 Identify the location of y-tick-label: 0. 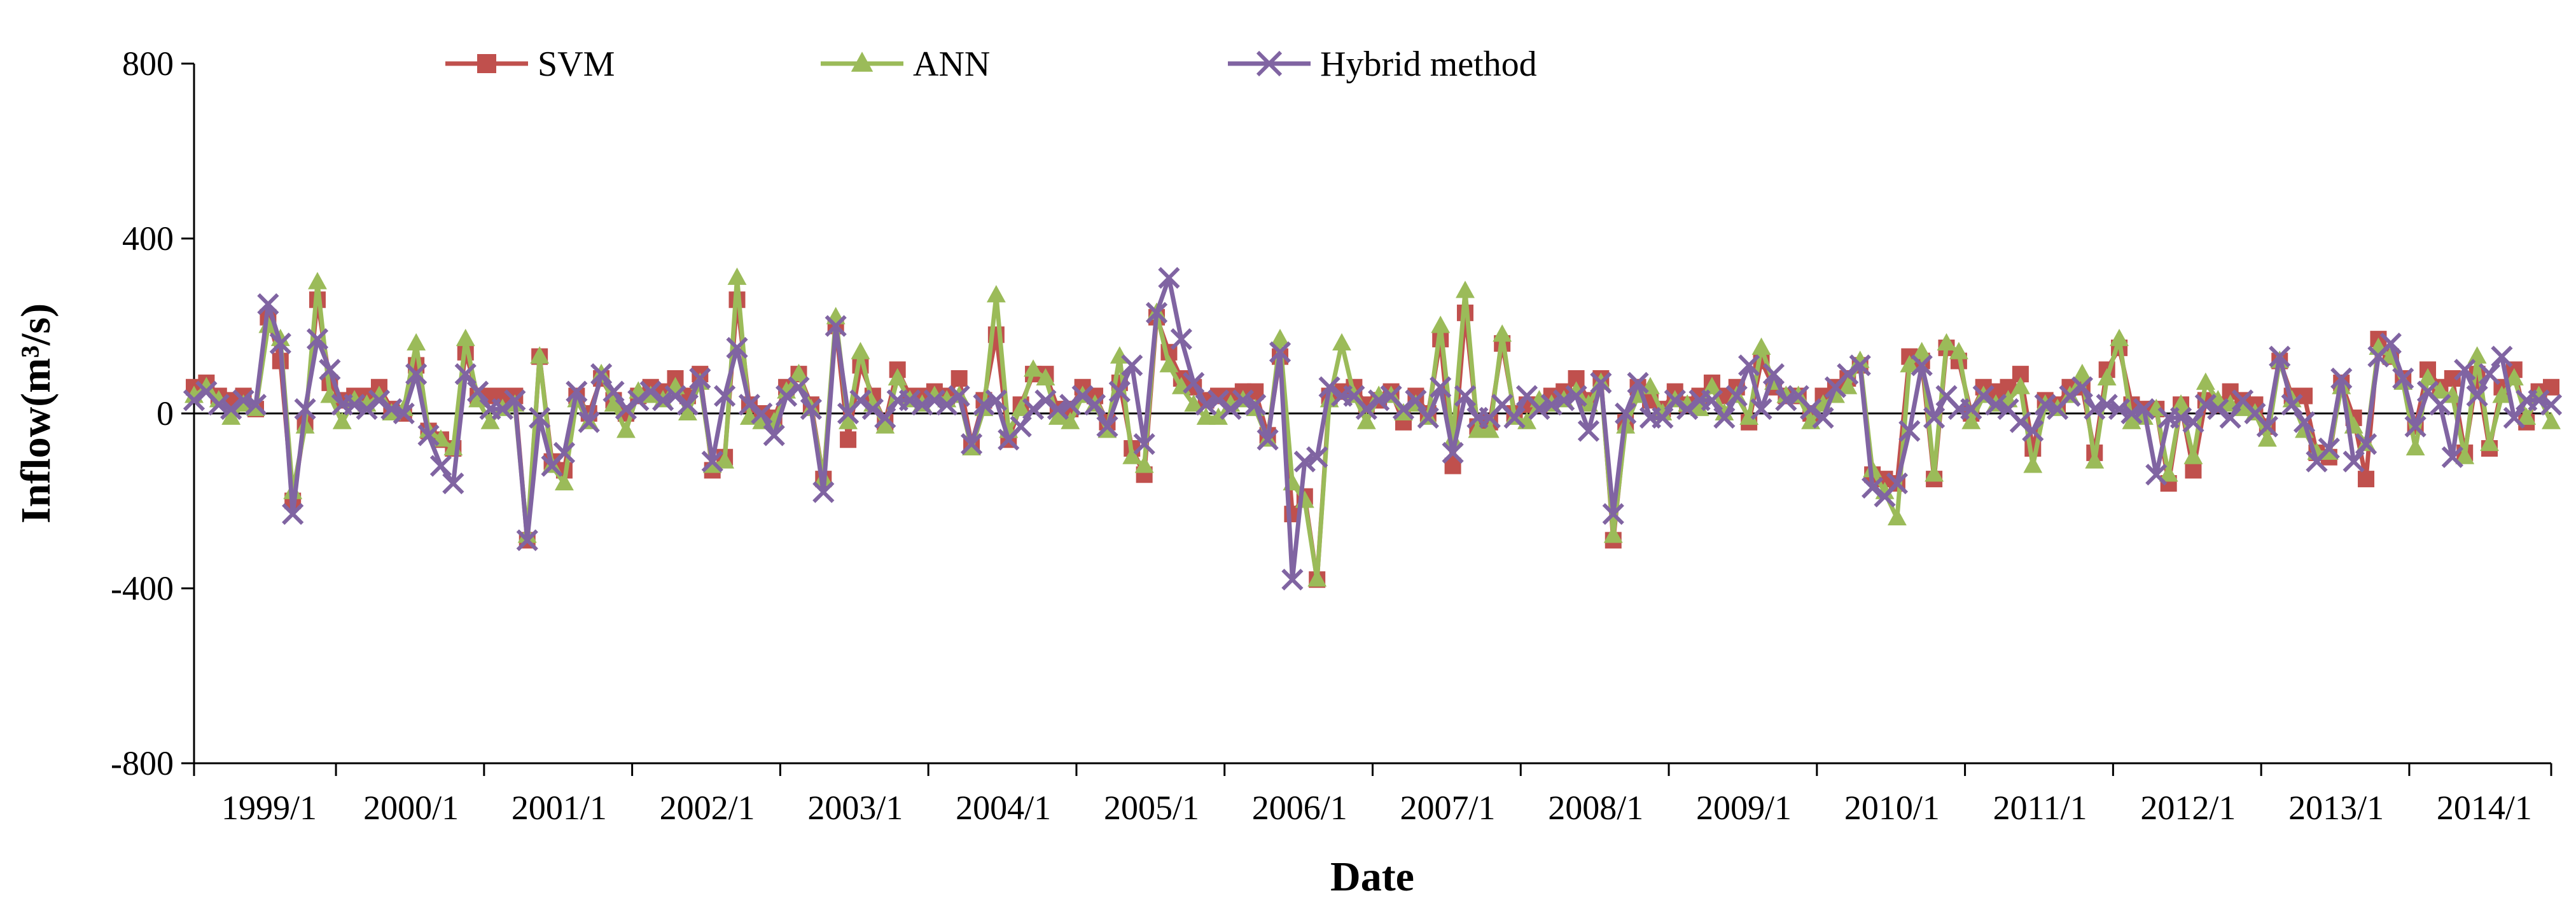
(165, 413).